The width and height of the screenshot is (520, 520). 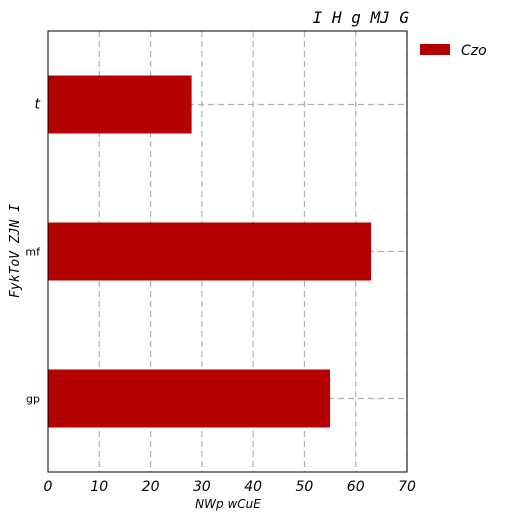 I want to click on bar-t, so click(x=120, y=104).